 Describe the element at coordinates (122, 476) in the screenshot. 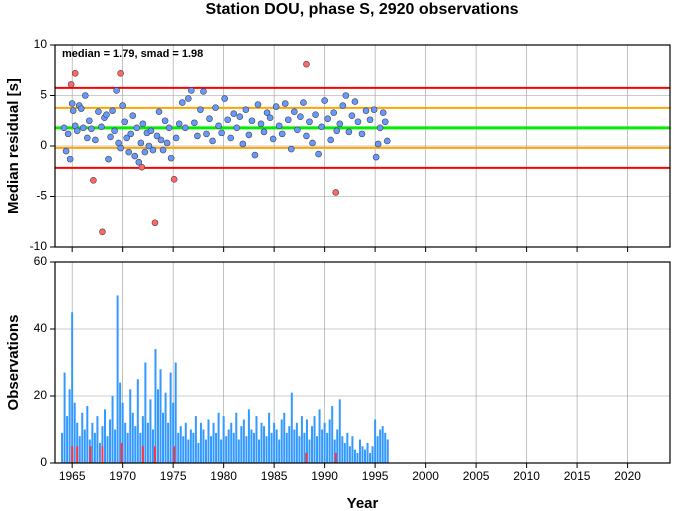

I see `x-tick-label: 1970` at that location.